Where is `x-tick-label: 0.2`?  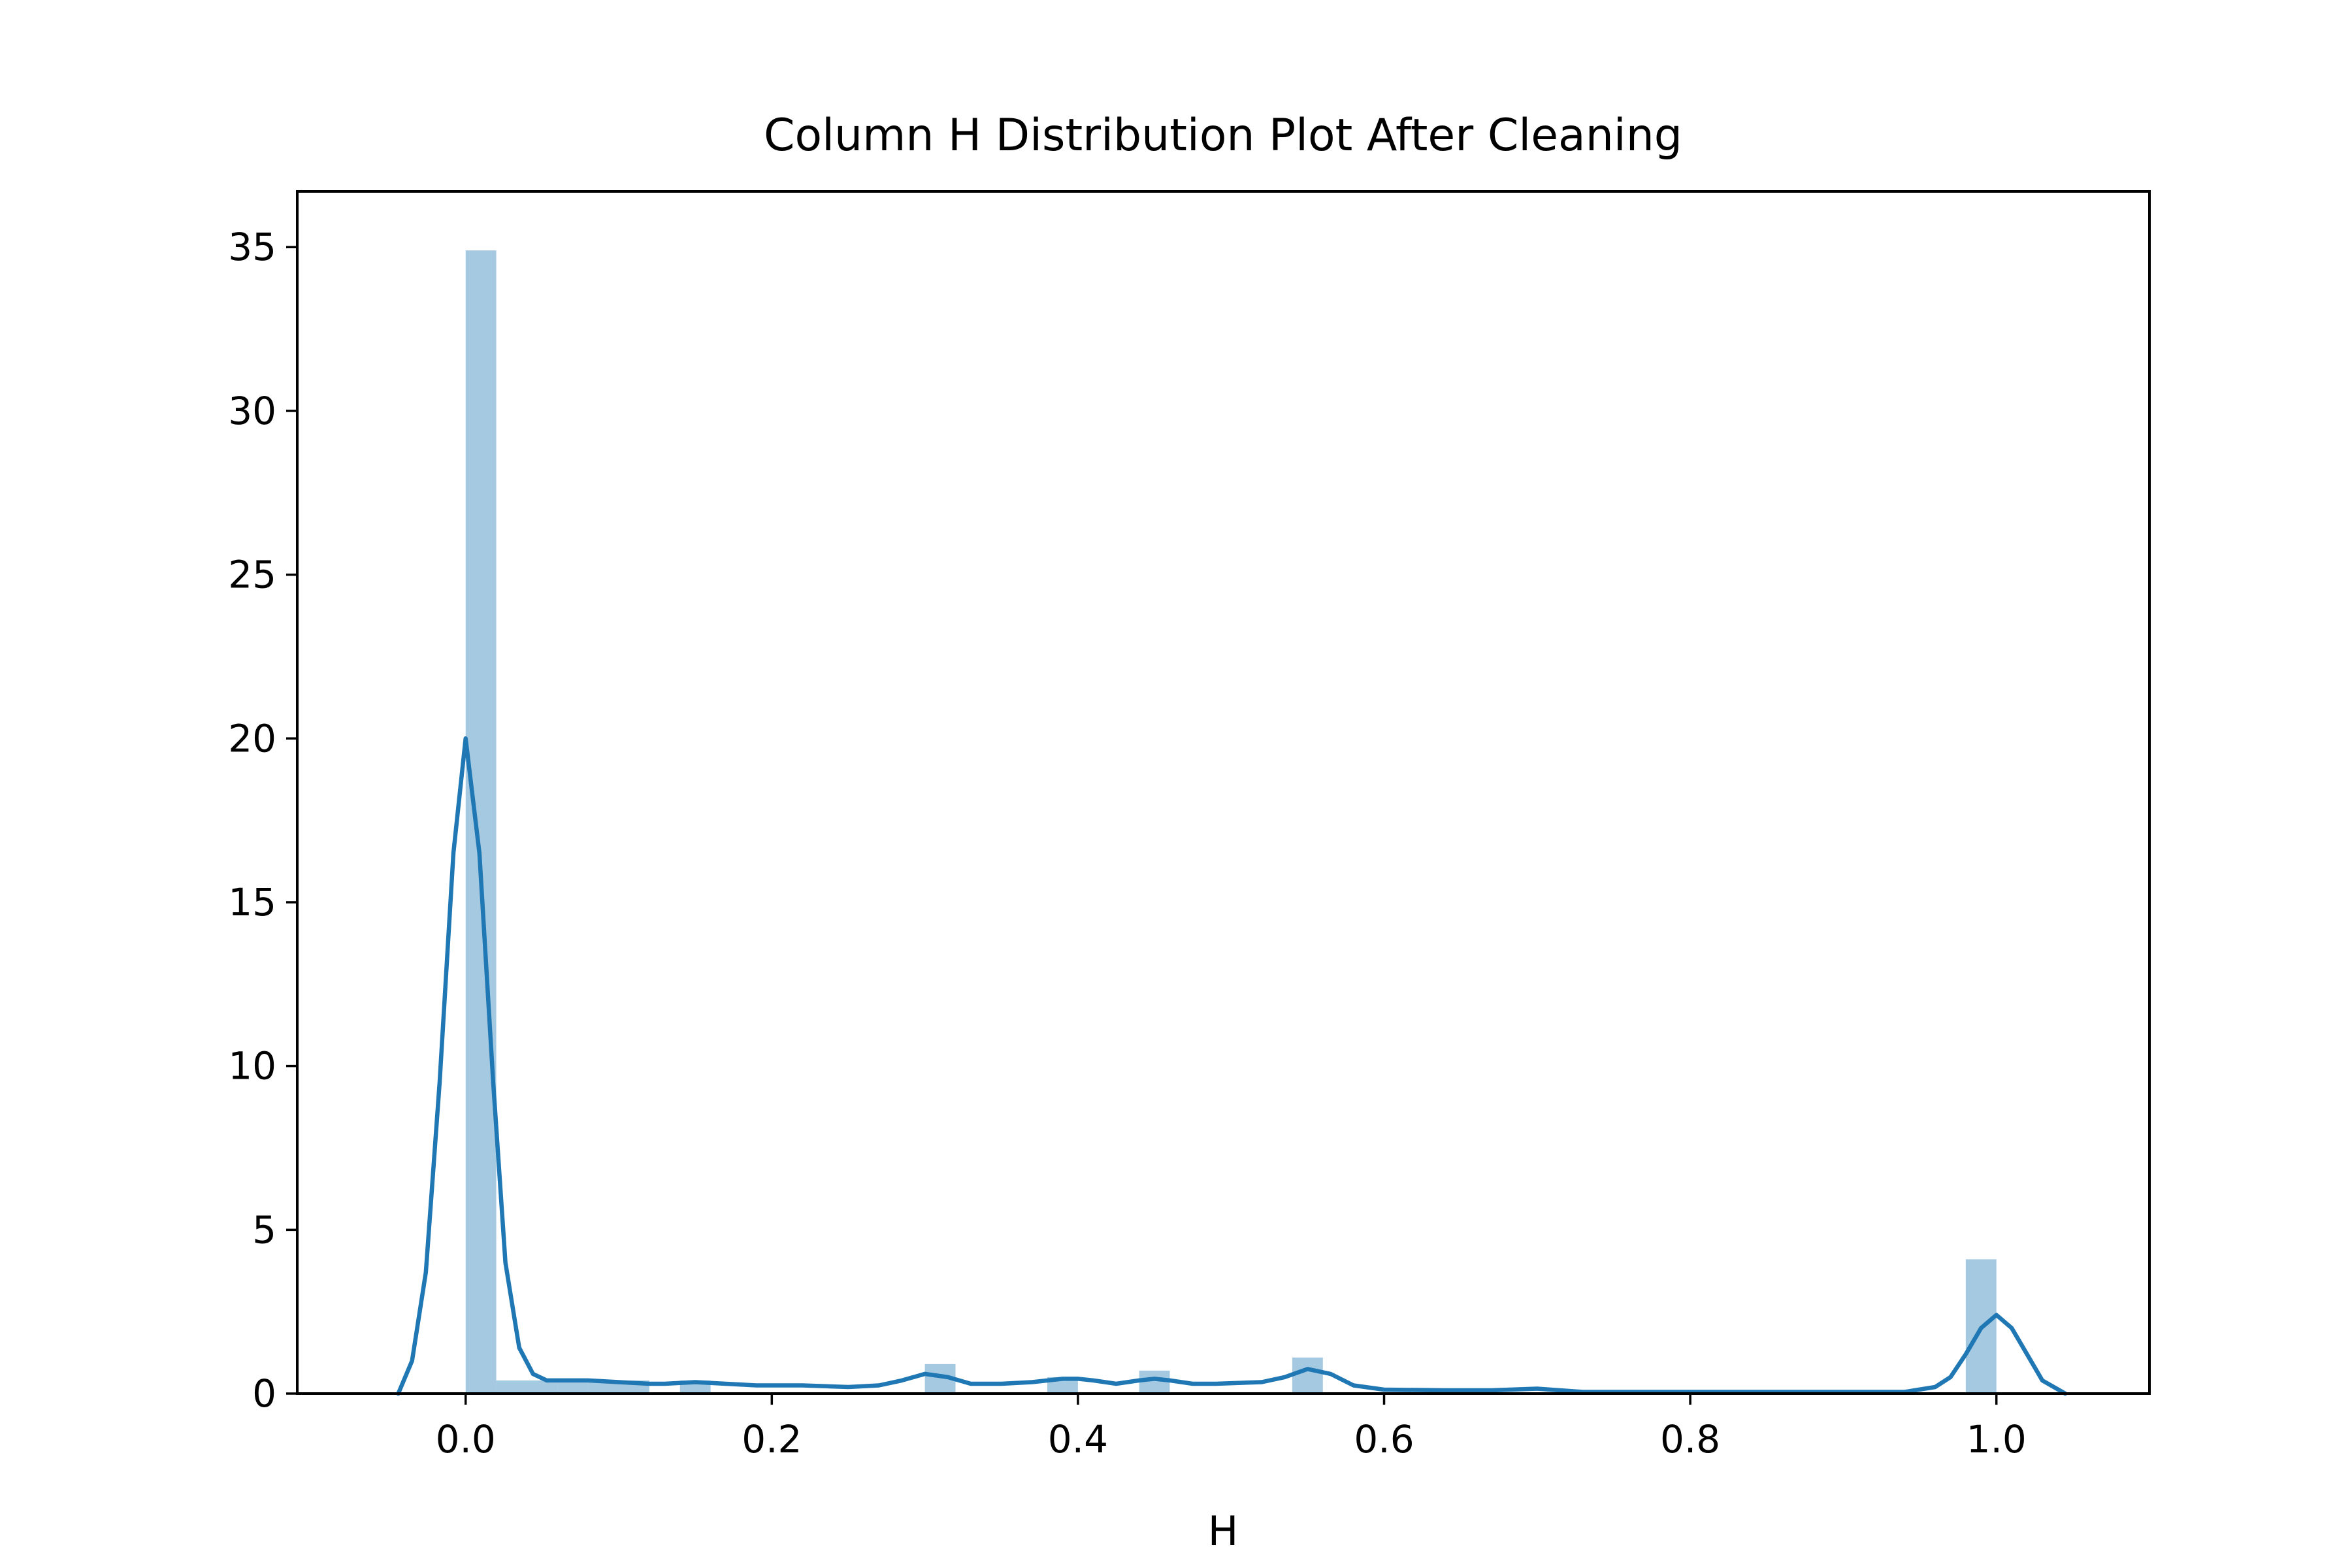
x-tick-label: 0.2 is located at coordinates (772, 1439).